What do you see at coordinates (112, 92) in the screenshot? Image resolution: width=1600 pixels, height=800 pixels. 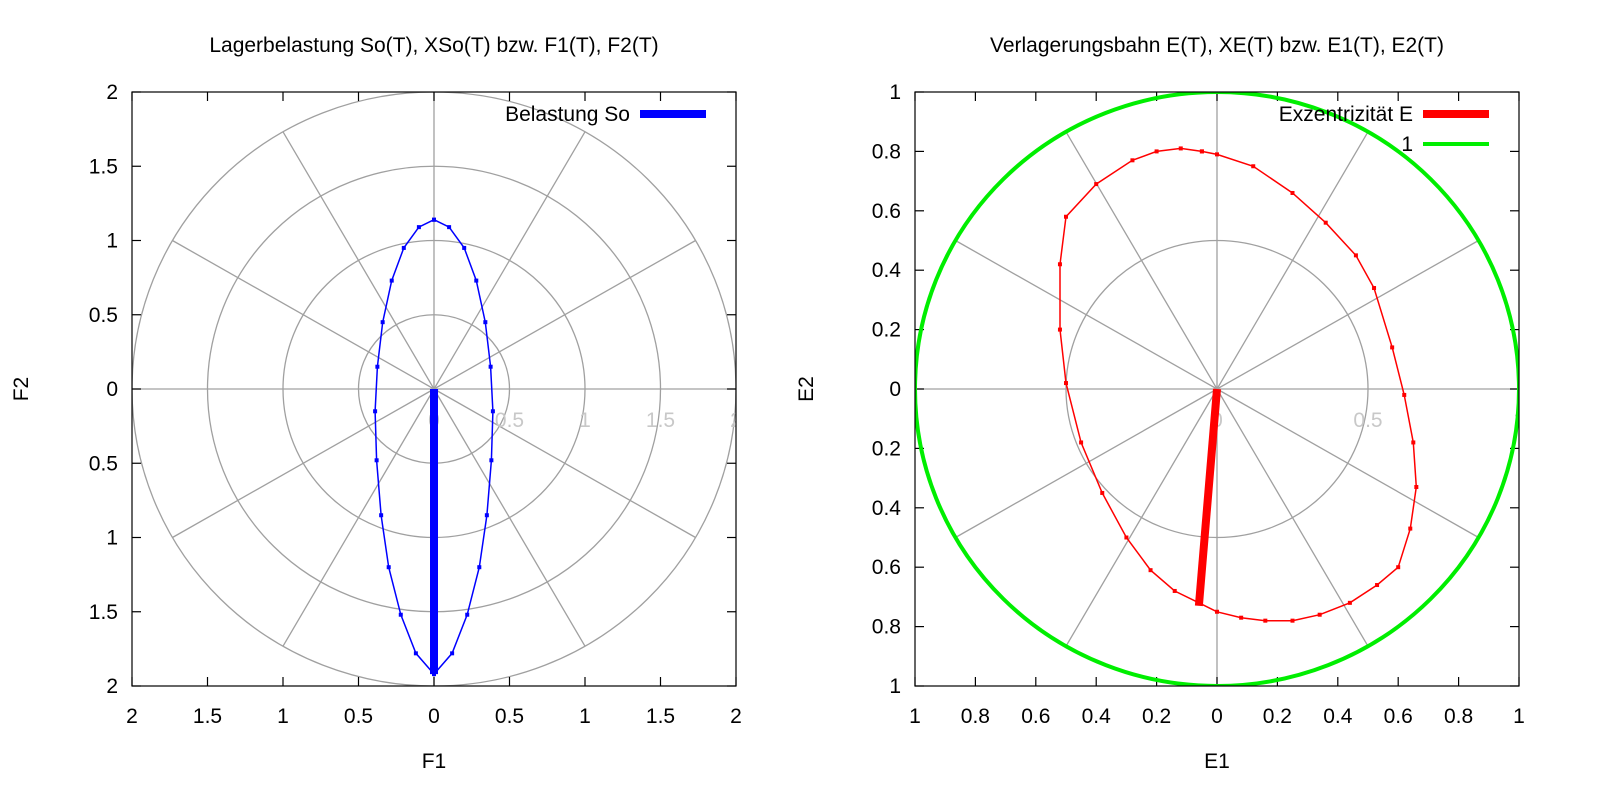 I see `y-tick-label: 2` at bounding box center [112, 92].